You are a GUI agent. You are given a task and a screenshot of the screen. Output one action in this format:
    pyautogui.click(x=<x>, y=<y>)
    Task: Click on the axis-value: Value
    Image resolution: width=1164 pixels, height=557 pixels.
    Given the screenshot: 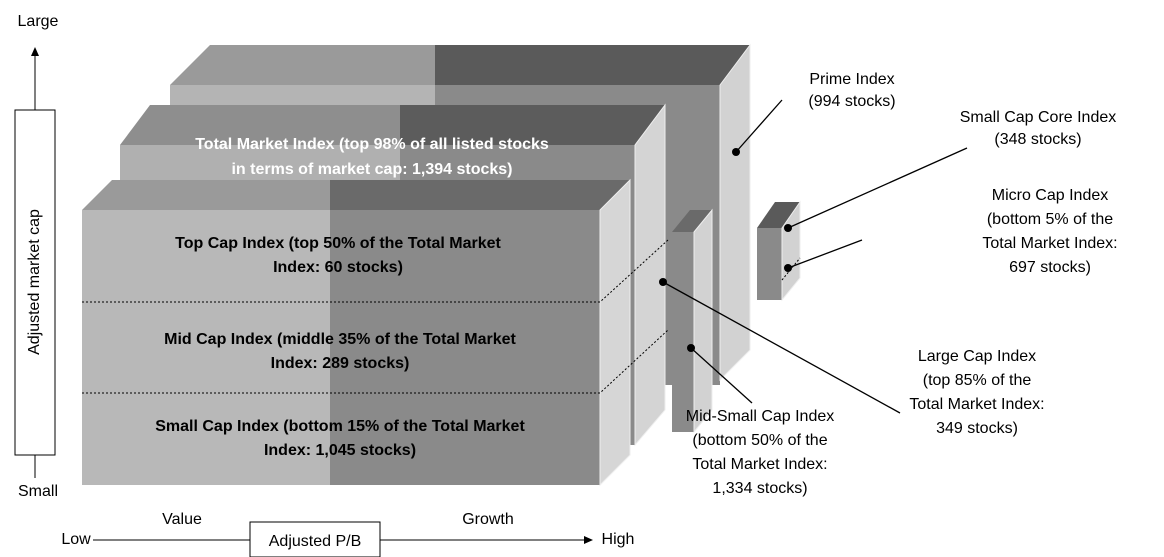 What is the action you would take?
    pyautogui.click(x=182, y=519)
    